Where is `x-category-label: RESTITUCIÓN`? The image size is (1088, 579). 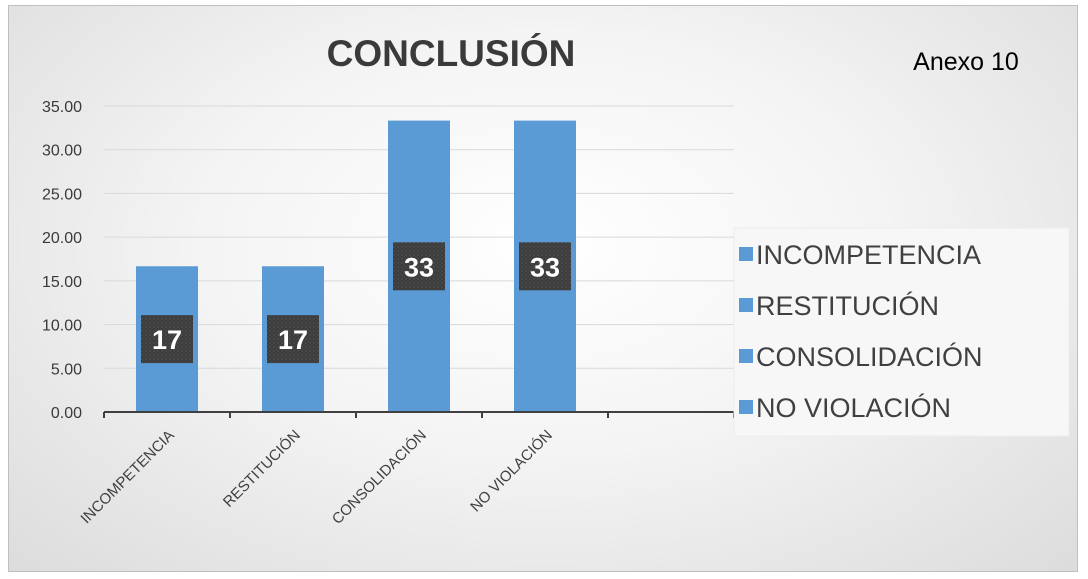
x-category-label: RESTITUCIÓN is located at coordinates (262, 469).